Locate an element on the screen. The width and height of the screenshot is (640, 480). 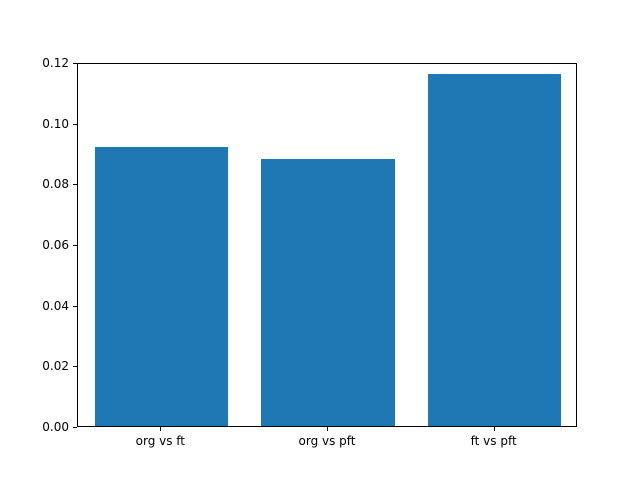
x-tick-label: ft vs pft is located at coordinates (493, 441).